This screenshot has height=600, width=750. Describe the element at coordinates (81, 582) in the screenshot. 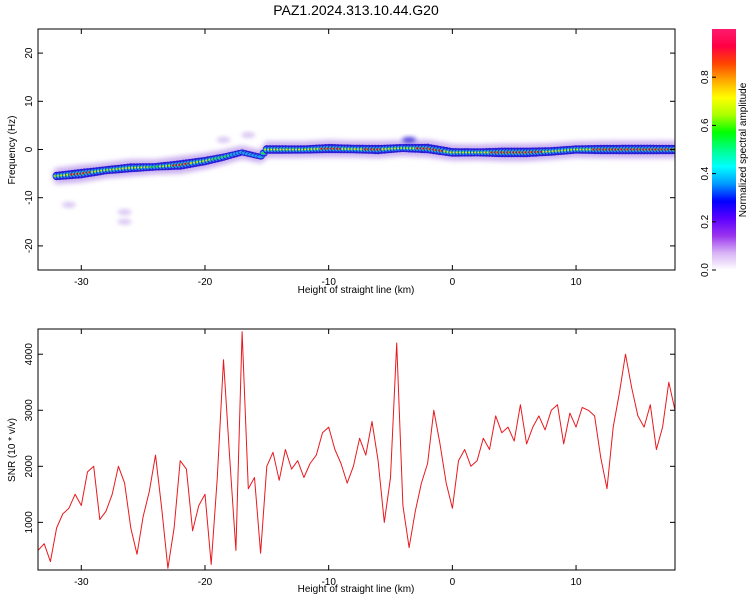

I see `bottom-x-tick-label: -30` at that location.